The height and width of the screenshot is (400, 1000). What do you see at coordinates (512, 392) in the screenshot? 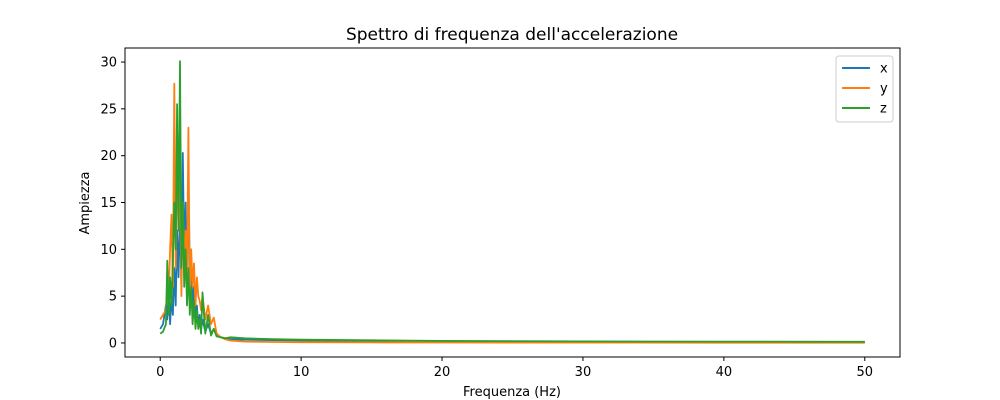
I see `x-axis-label: Frequenza (Hz)` at bounding box center [512, 392].